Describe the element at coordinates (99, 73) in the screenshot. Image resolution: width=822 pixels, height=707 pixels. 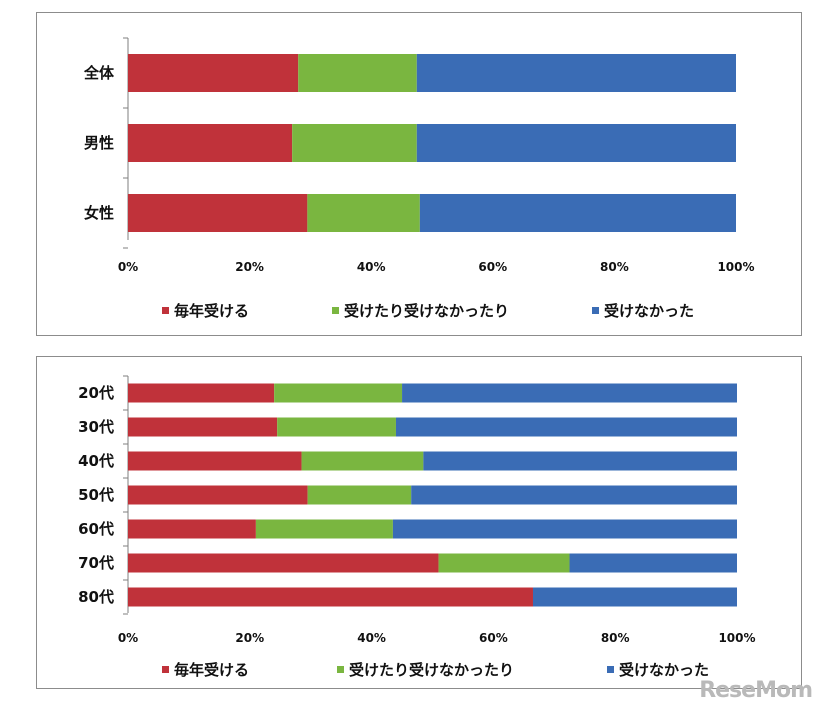
I see `category-label: 全体` at that location.